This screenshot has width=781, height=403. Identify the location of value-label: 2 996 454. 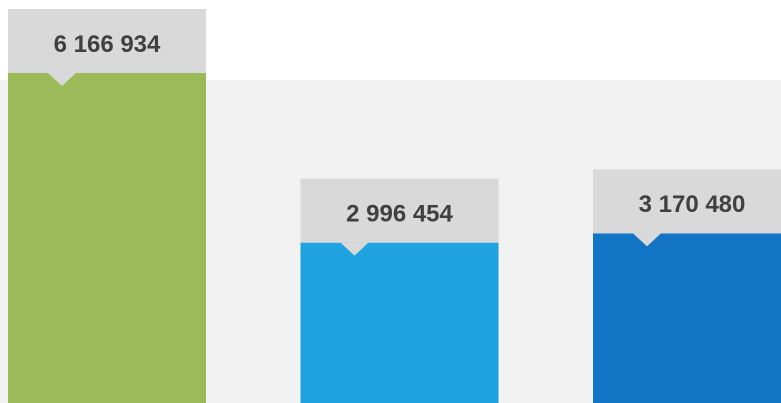
(399, 213).